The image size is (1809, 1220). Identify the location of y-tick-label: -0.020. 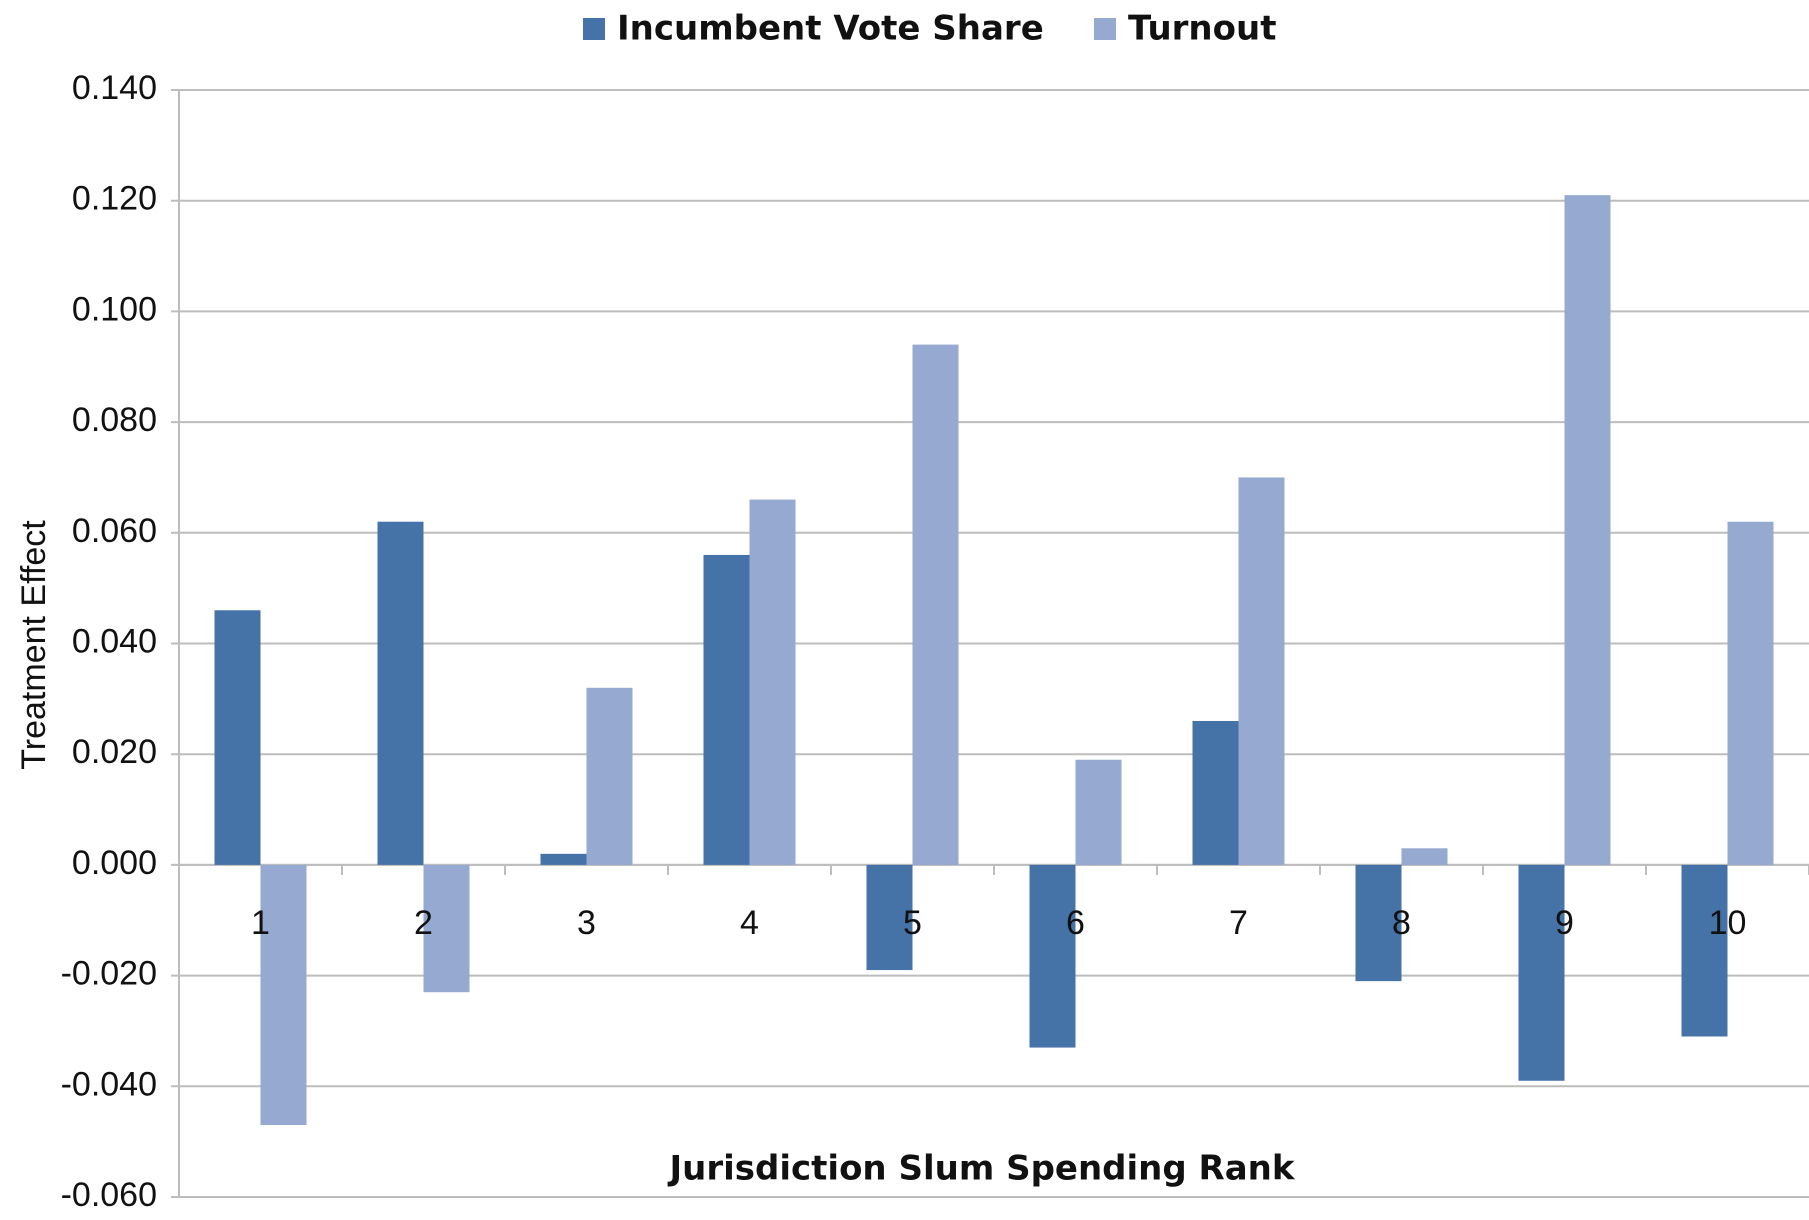
(109, 974).